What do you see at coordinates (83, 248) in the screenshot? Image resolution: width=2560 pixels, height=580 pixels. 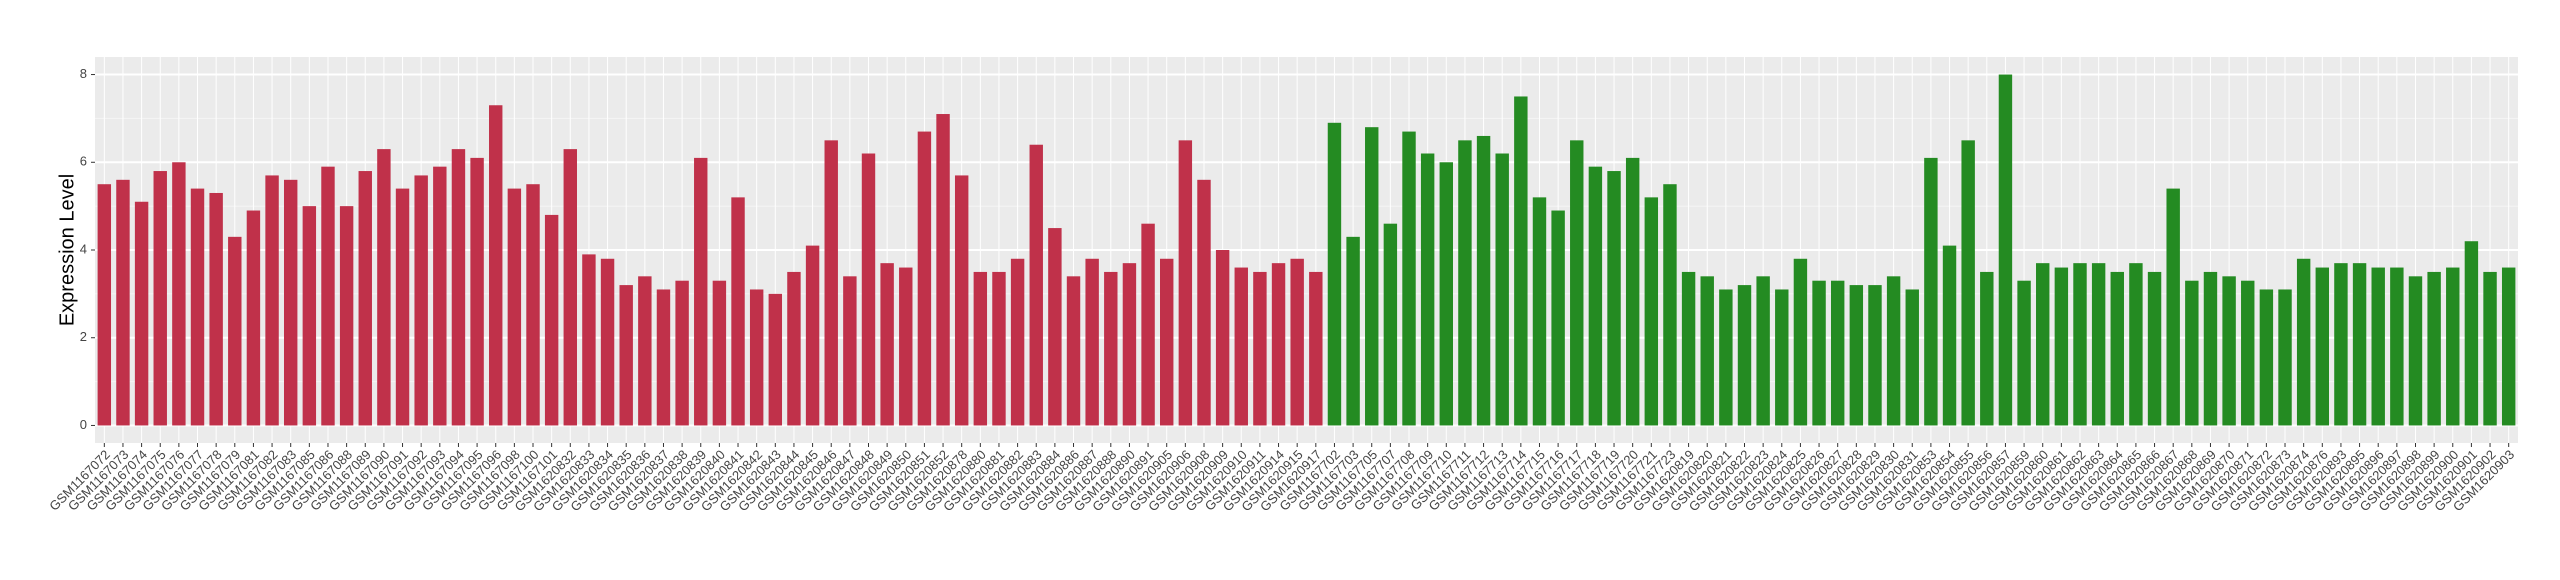 I see `y-tick-label: 4` at bounding box center [83, 248].